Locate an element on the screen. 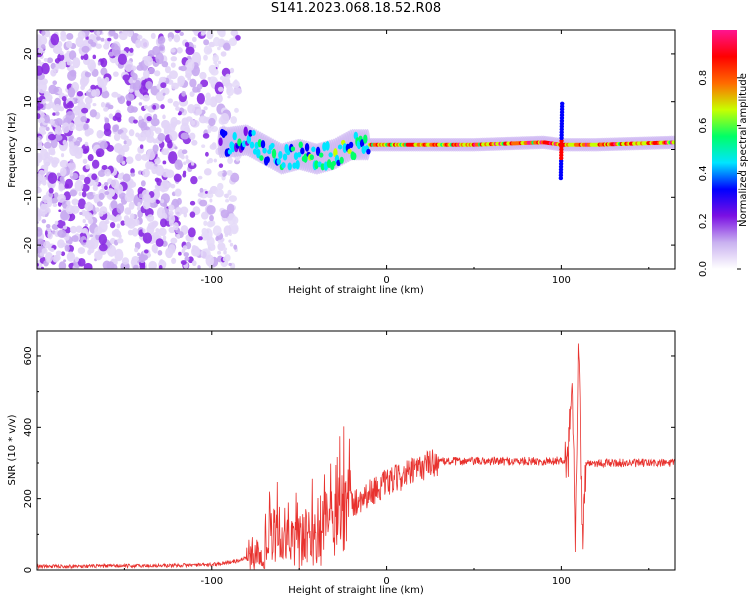  snr-ytick-label: 200 is located at coordinates (28, 498).